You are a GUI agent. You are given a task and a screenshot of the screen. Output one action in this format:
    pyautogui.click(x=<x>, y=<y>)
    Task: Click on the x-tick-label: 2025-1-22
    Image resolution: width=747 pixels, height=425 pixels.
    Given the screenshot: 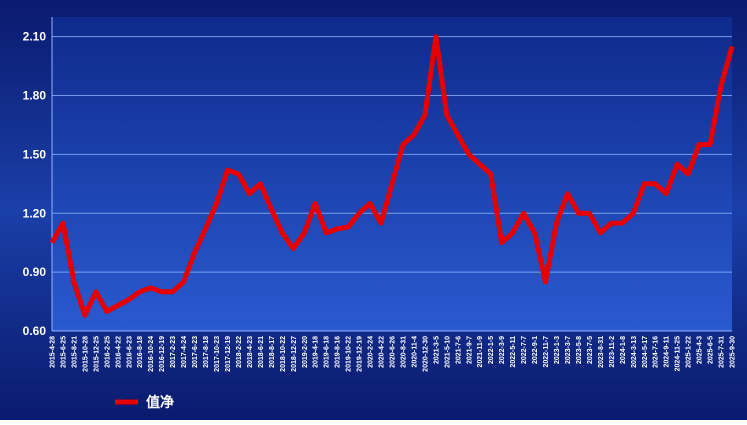 What is the action you would take?
    pyautogui.click(x=689, y=352)
    